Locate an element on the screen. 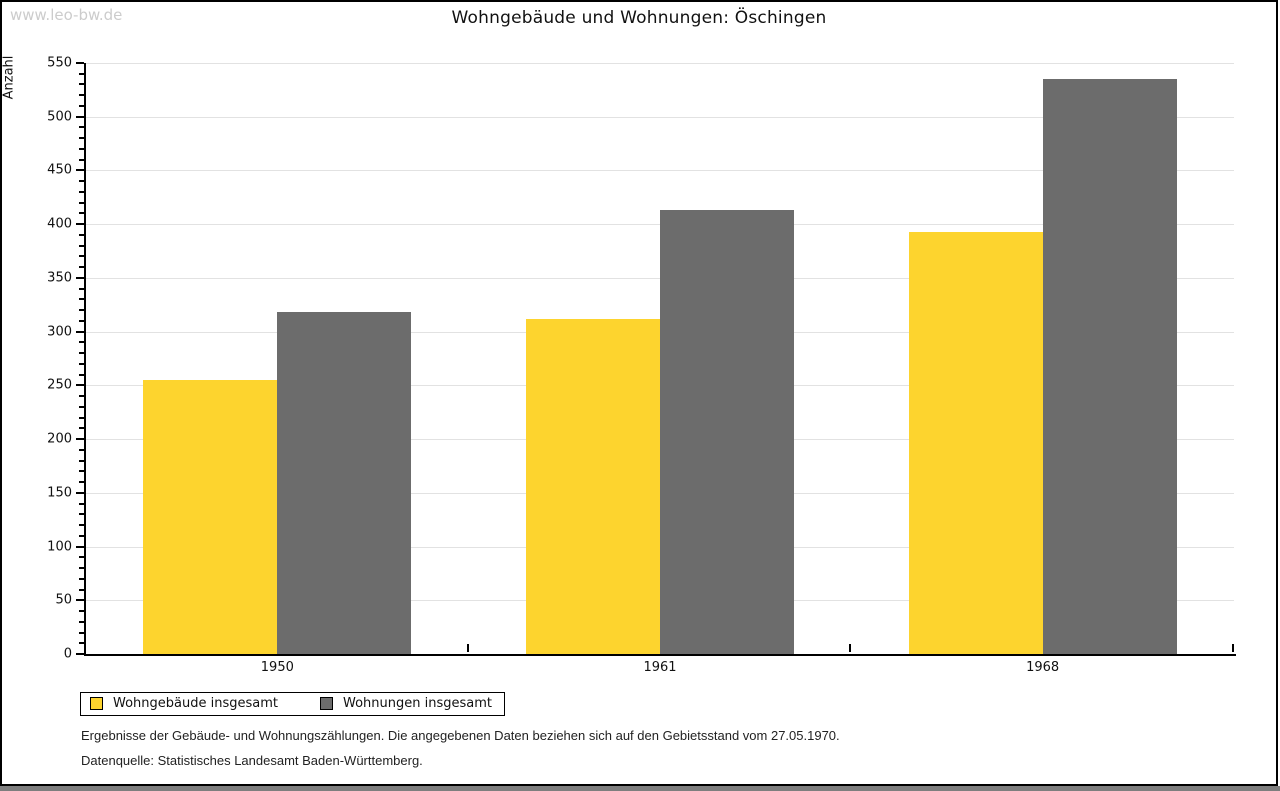  y-tick-label-350: 350 is located at coordinates (59, 278).